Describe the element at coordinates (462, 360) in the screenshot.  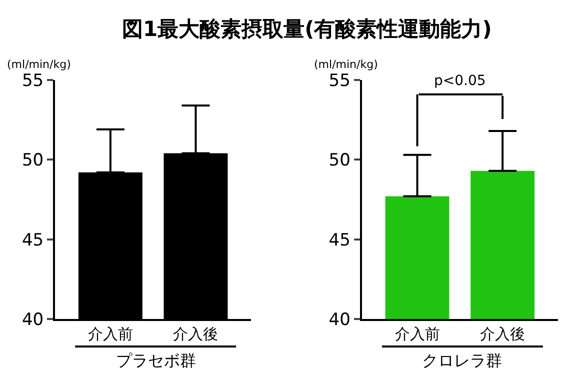
I see `x-axis-title: クロレラ群` at that location.